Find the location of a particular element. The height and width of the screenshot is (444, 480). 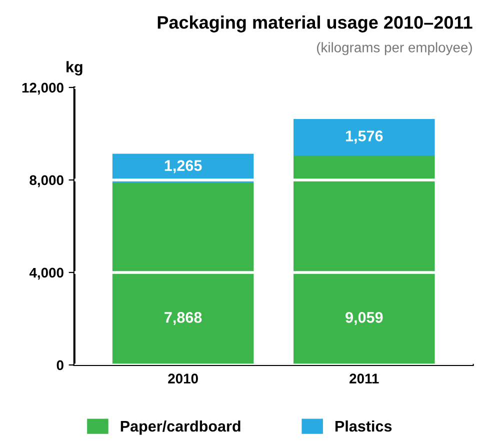

x-tick-label: 2011 is located at coordinates (364, 379).